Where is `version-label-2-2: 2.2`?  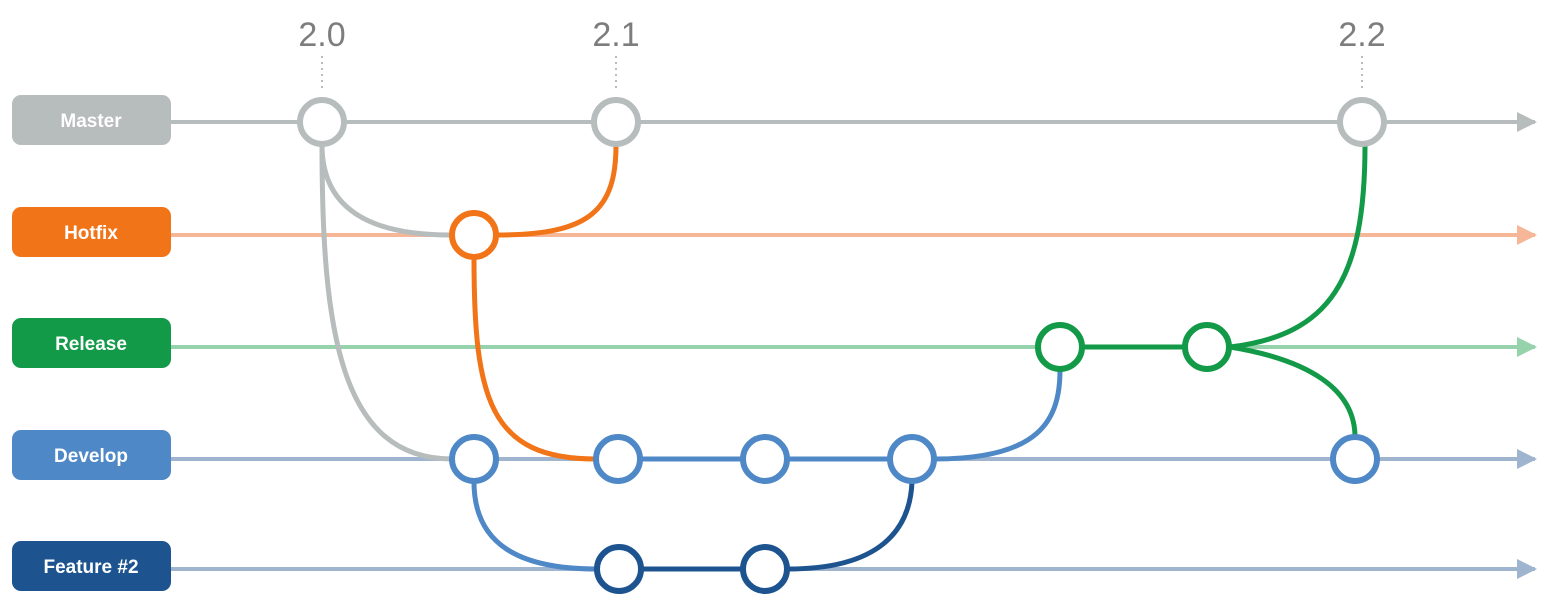
version-label-2-2: 2.2 is located at coordinates (1361, 35).